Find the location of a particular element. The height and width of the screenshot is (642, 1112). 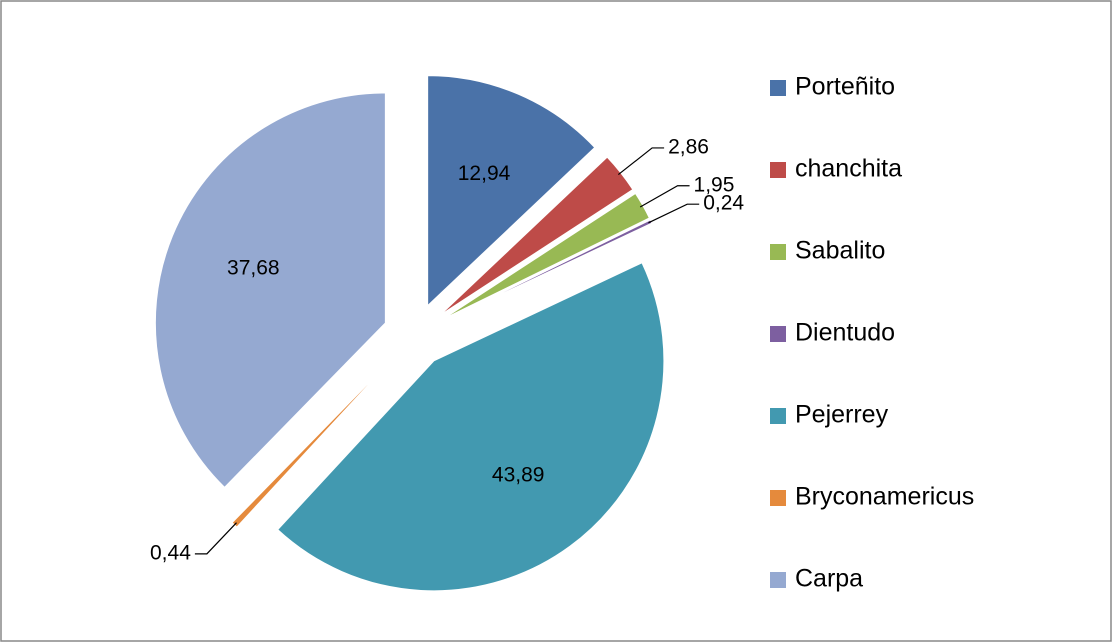

legend-label: Carpa is located at coordinates (829, 579).